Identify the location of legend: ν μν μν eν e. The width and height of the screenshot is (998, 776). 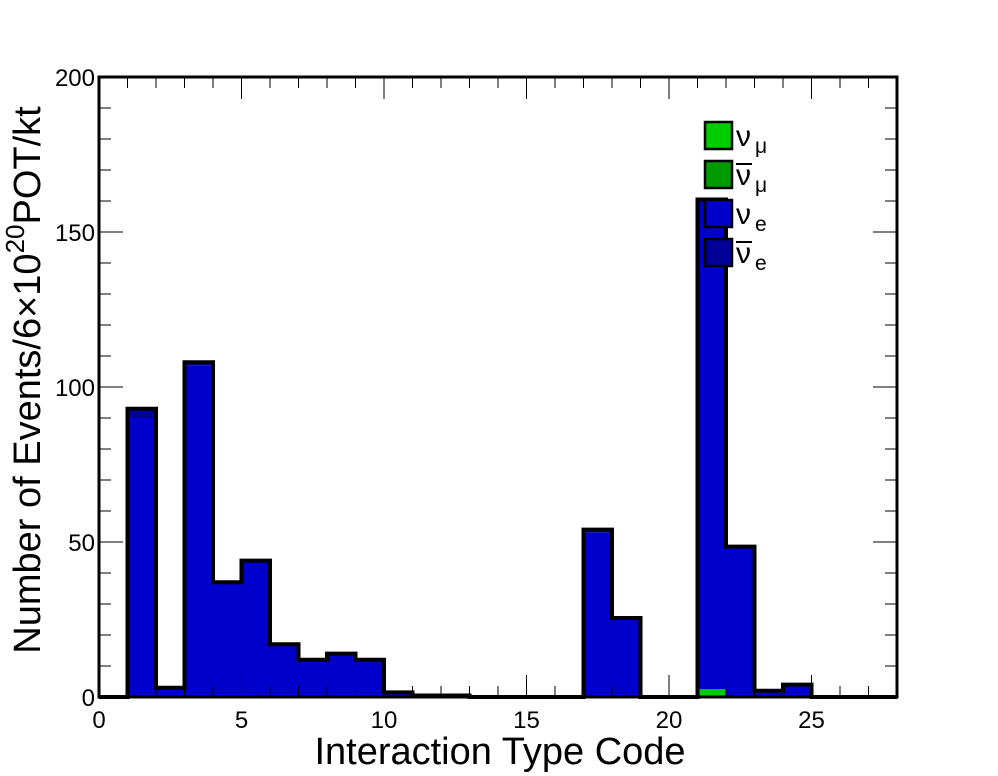
(735, 197).